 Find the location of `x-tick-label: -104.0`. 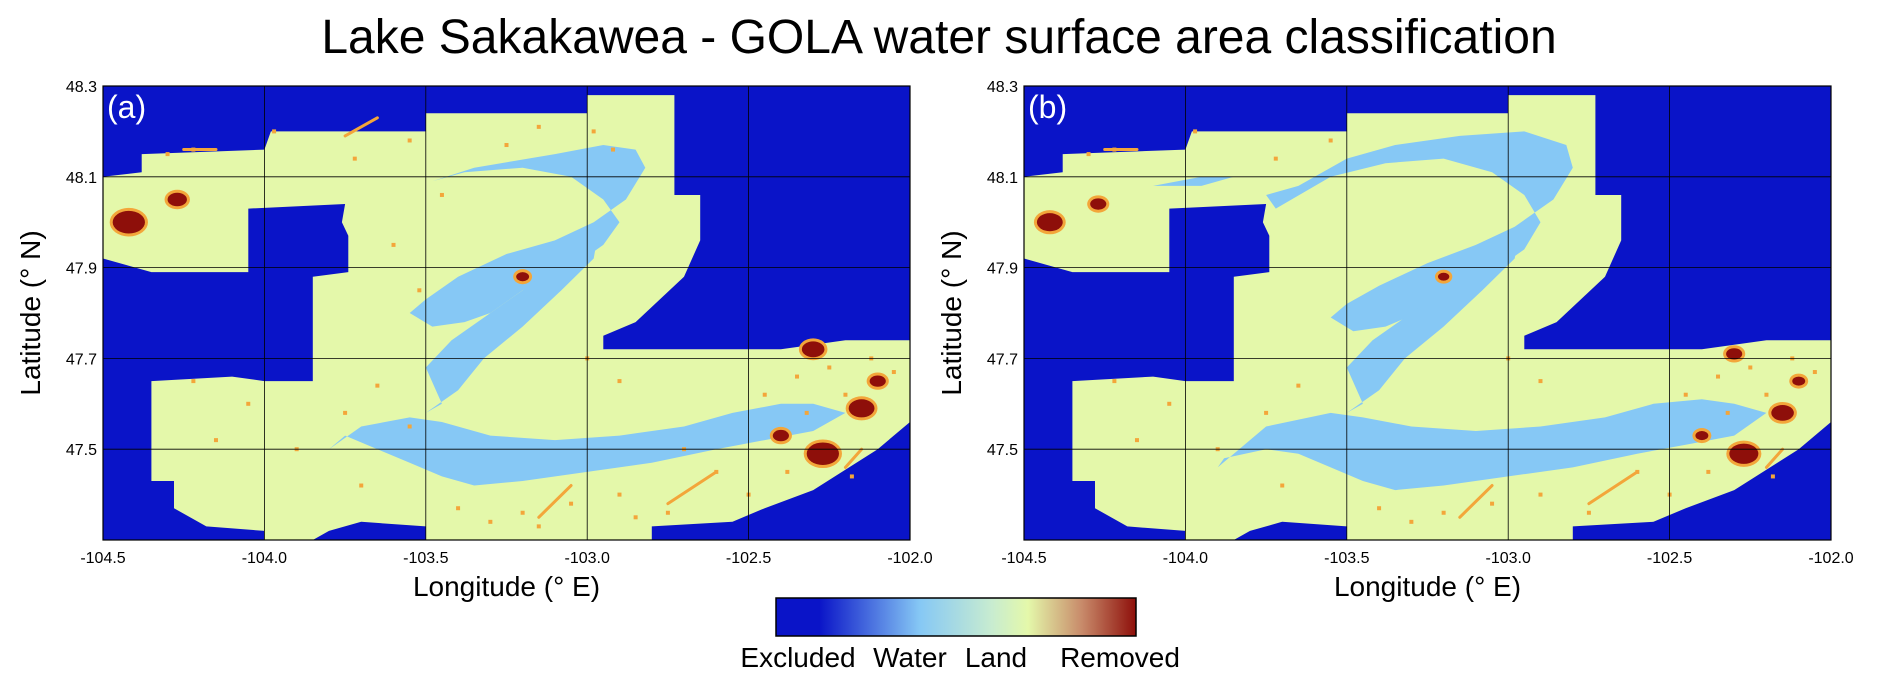

x-tick-label: -104.0 is located at coordinates (1185, 558).